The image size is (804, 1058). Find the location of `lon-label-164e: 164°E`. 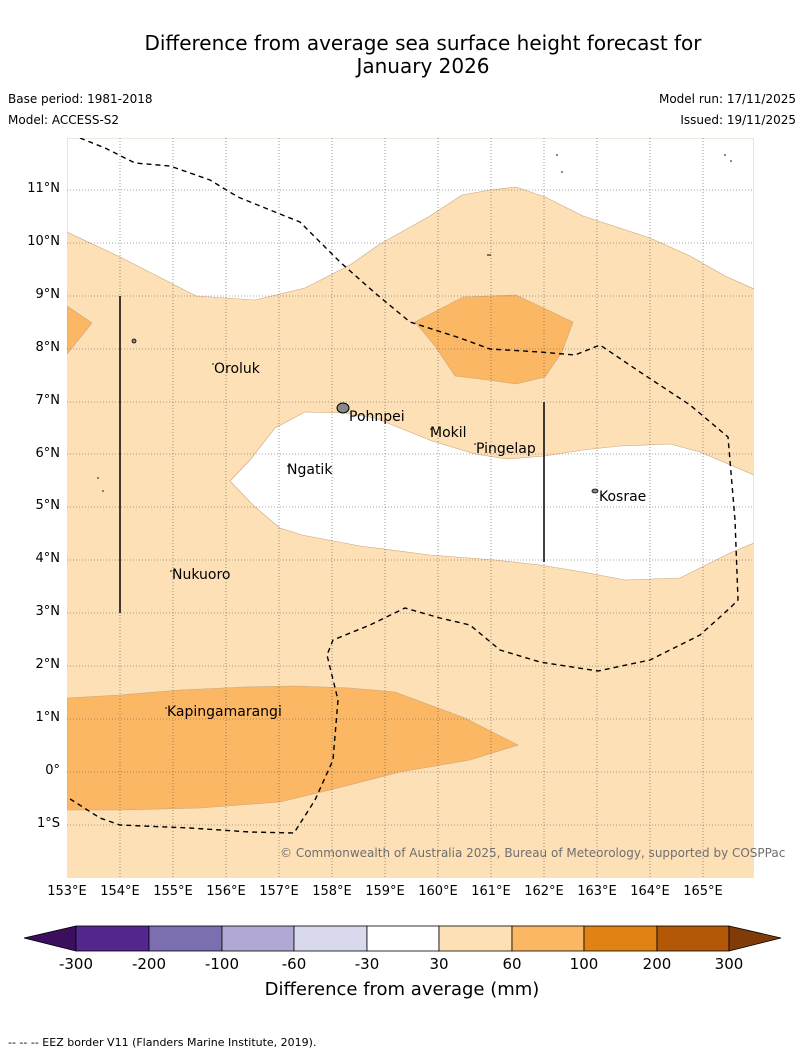

lon-label-164e: 164°E is located at coordinates (650, 891).